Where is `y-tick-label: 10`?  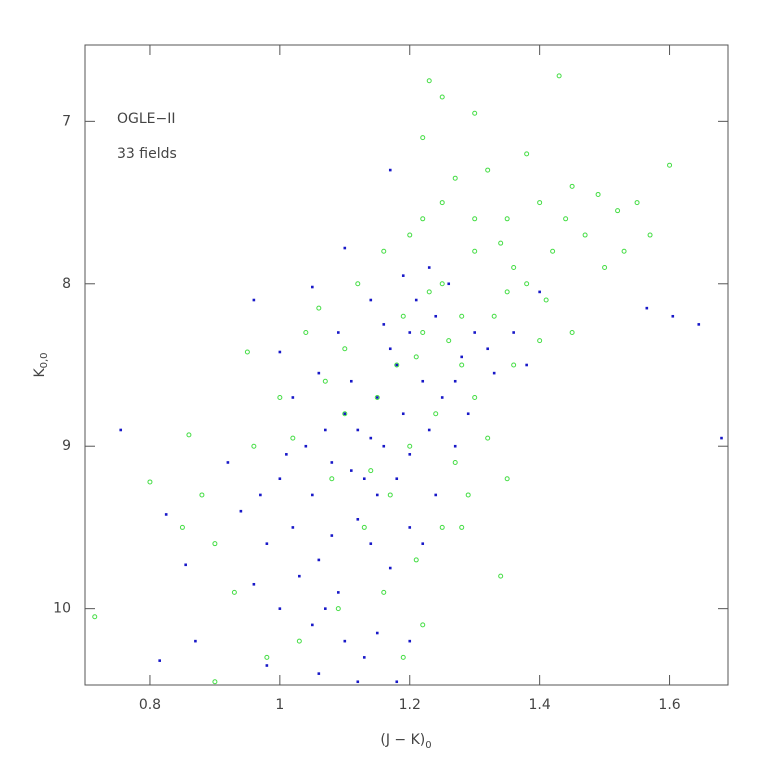 y-tick-label: 10 is located at coordinates (62, 609).